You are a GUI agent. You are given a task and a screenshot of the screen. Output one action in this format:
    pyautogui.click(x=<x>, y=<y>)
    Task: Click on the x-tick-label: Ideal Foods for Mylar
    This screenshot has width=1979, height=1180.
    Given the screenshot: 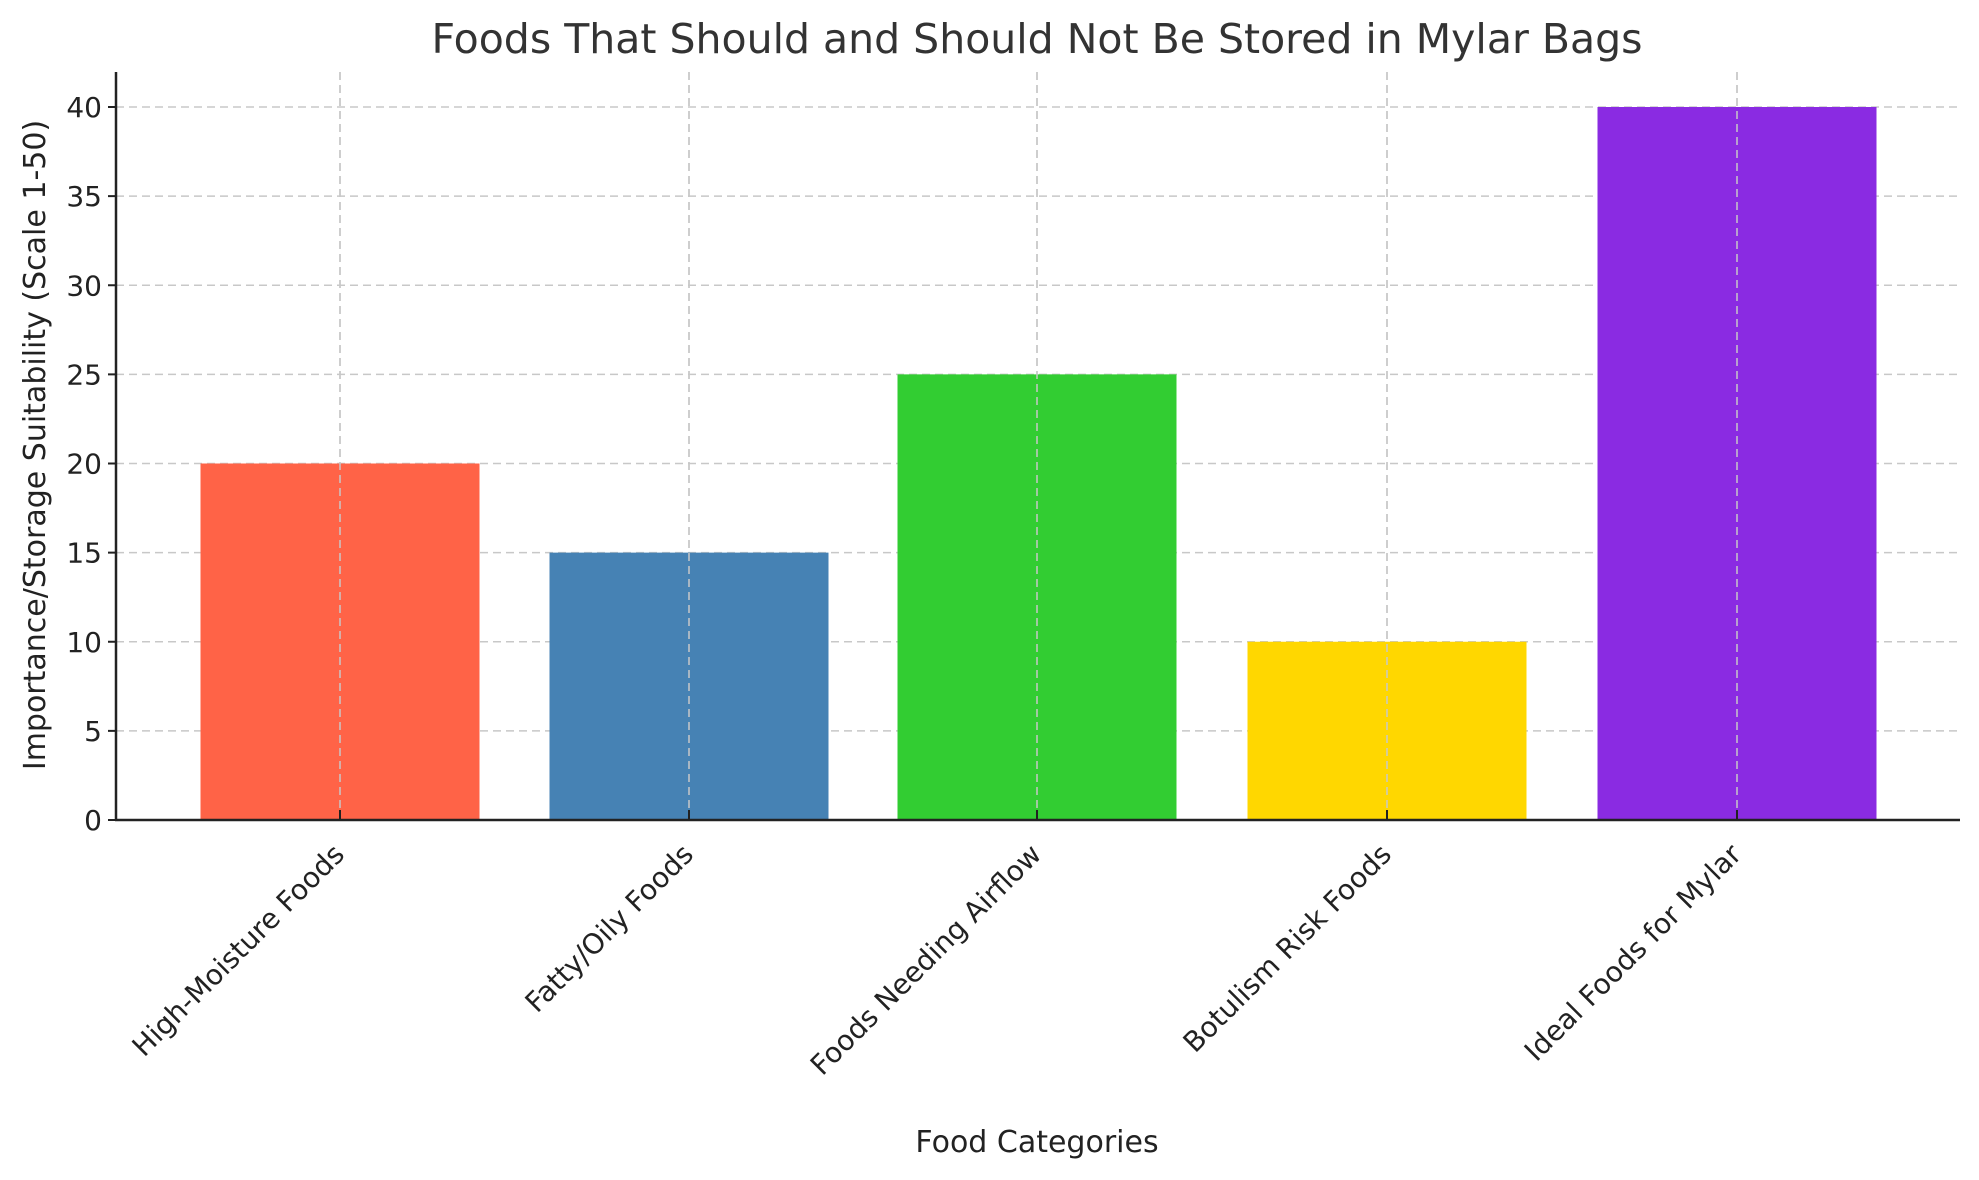 What is the action you would take?
    pyautogui.click(x=1633, y=952)
    